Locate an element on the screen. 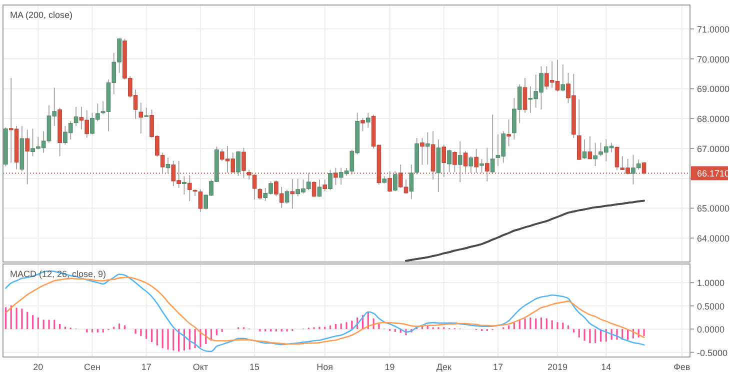 The height and width of the screenshot is (376, 730). x-tick-label: 20 is located at coordinates (38, 367).